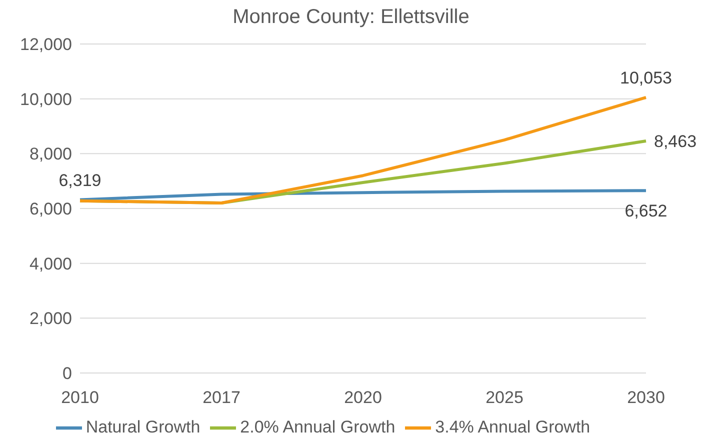 This screenshot has width=702, height=441. What do you see at coordinates (46, 44) in the screenshot?
I see `y-tick-label: 12,000` at bounding box center [46, 44].